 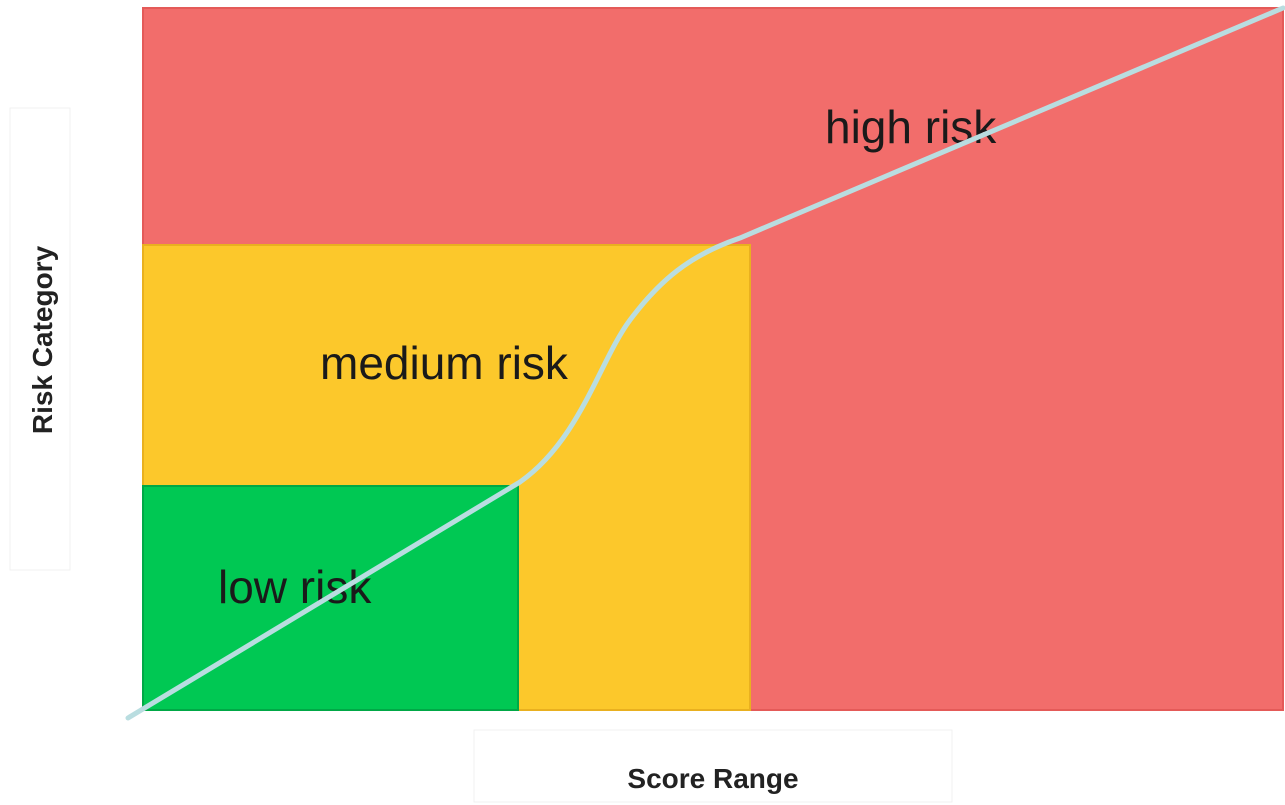 I want to click on y-axis-label: Risk Category, so click(x=42, y=339).